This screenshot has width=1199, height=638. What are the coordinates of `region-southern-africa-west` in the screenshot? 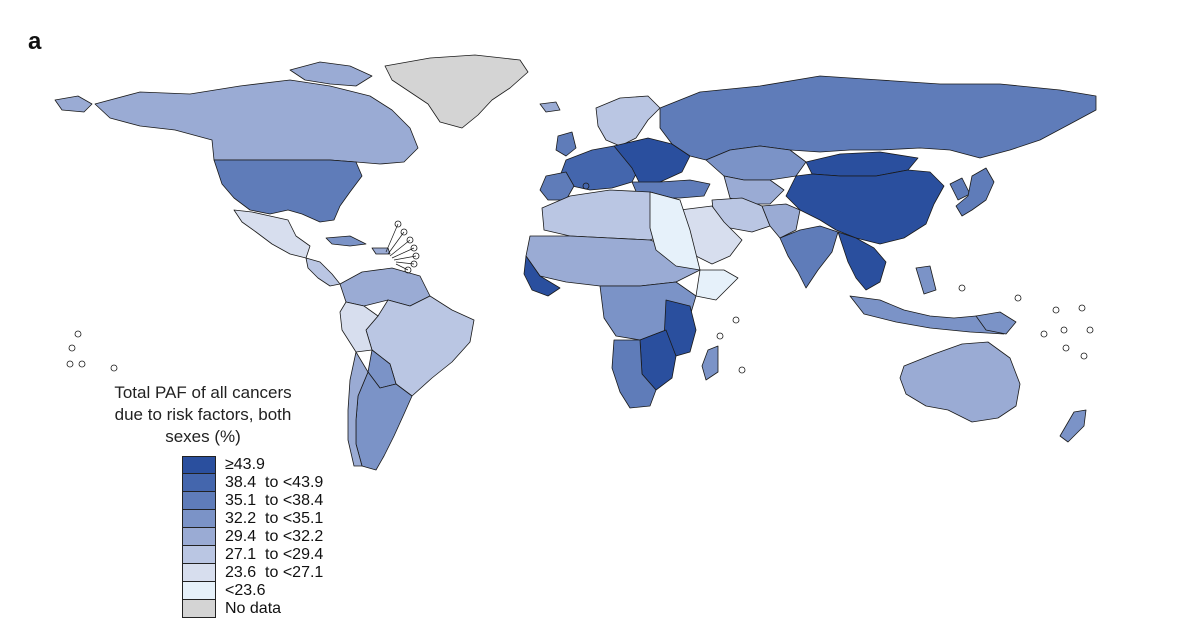 It's located at (634, 374).